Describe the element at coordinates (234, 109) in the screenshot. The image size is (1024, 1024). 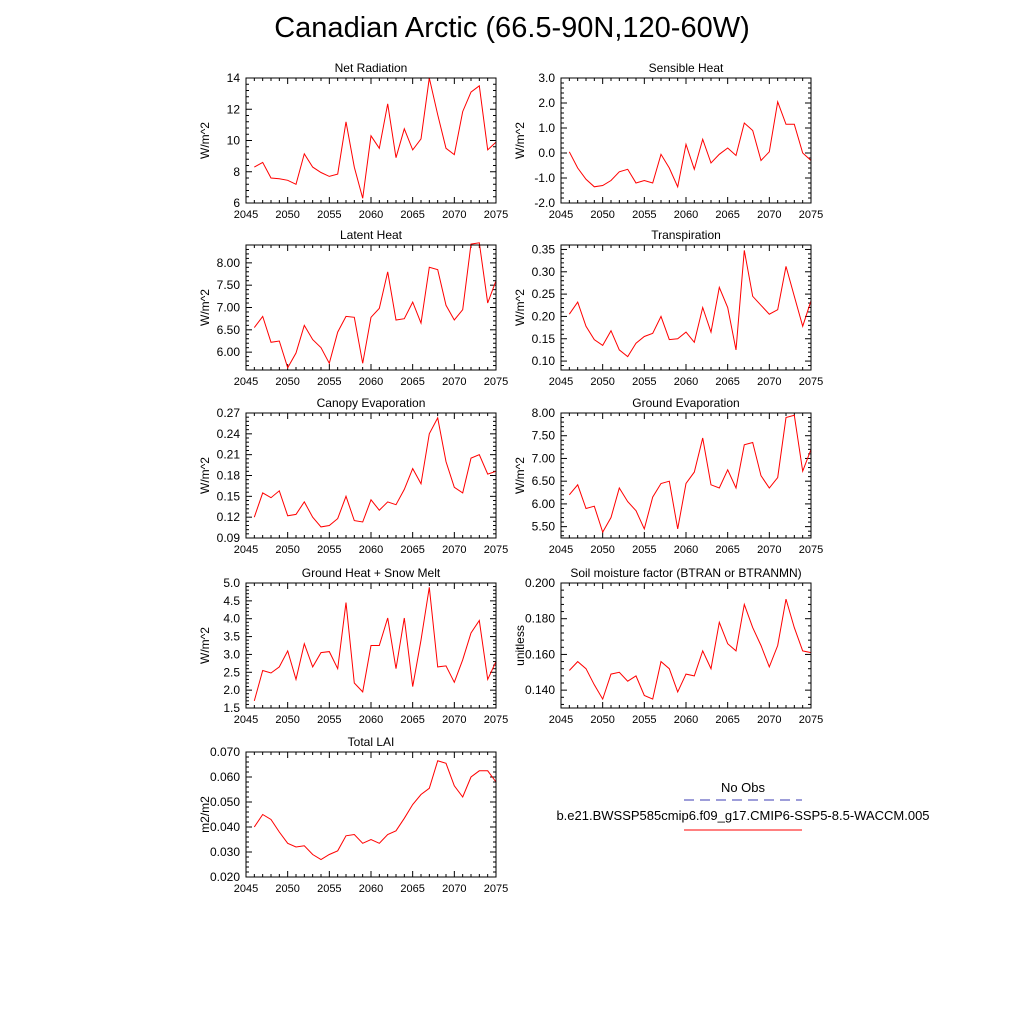
I see `y-tick-label: 12` at that location.